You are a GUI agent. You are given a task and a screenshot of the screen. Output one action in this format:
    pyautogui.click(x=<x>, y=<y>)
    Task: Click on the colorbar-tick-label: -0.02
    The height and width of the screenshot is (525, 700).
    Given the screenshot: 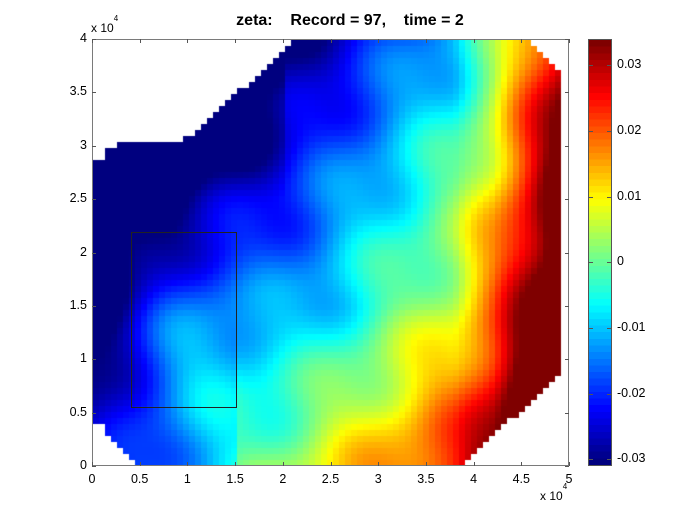 What is the action you would take?
    pyautogui.click(x=631, y=392)
    